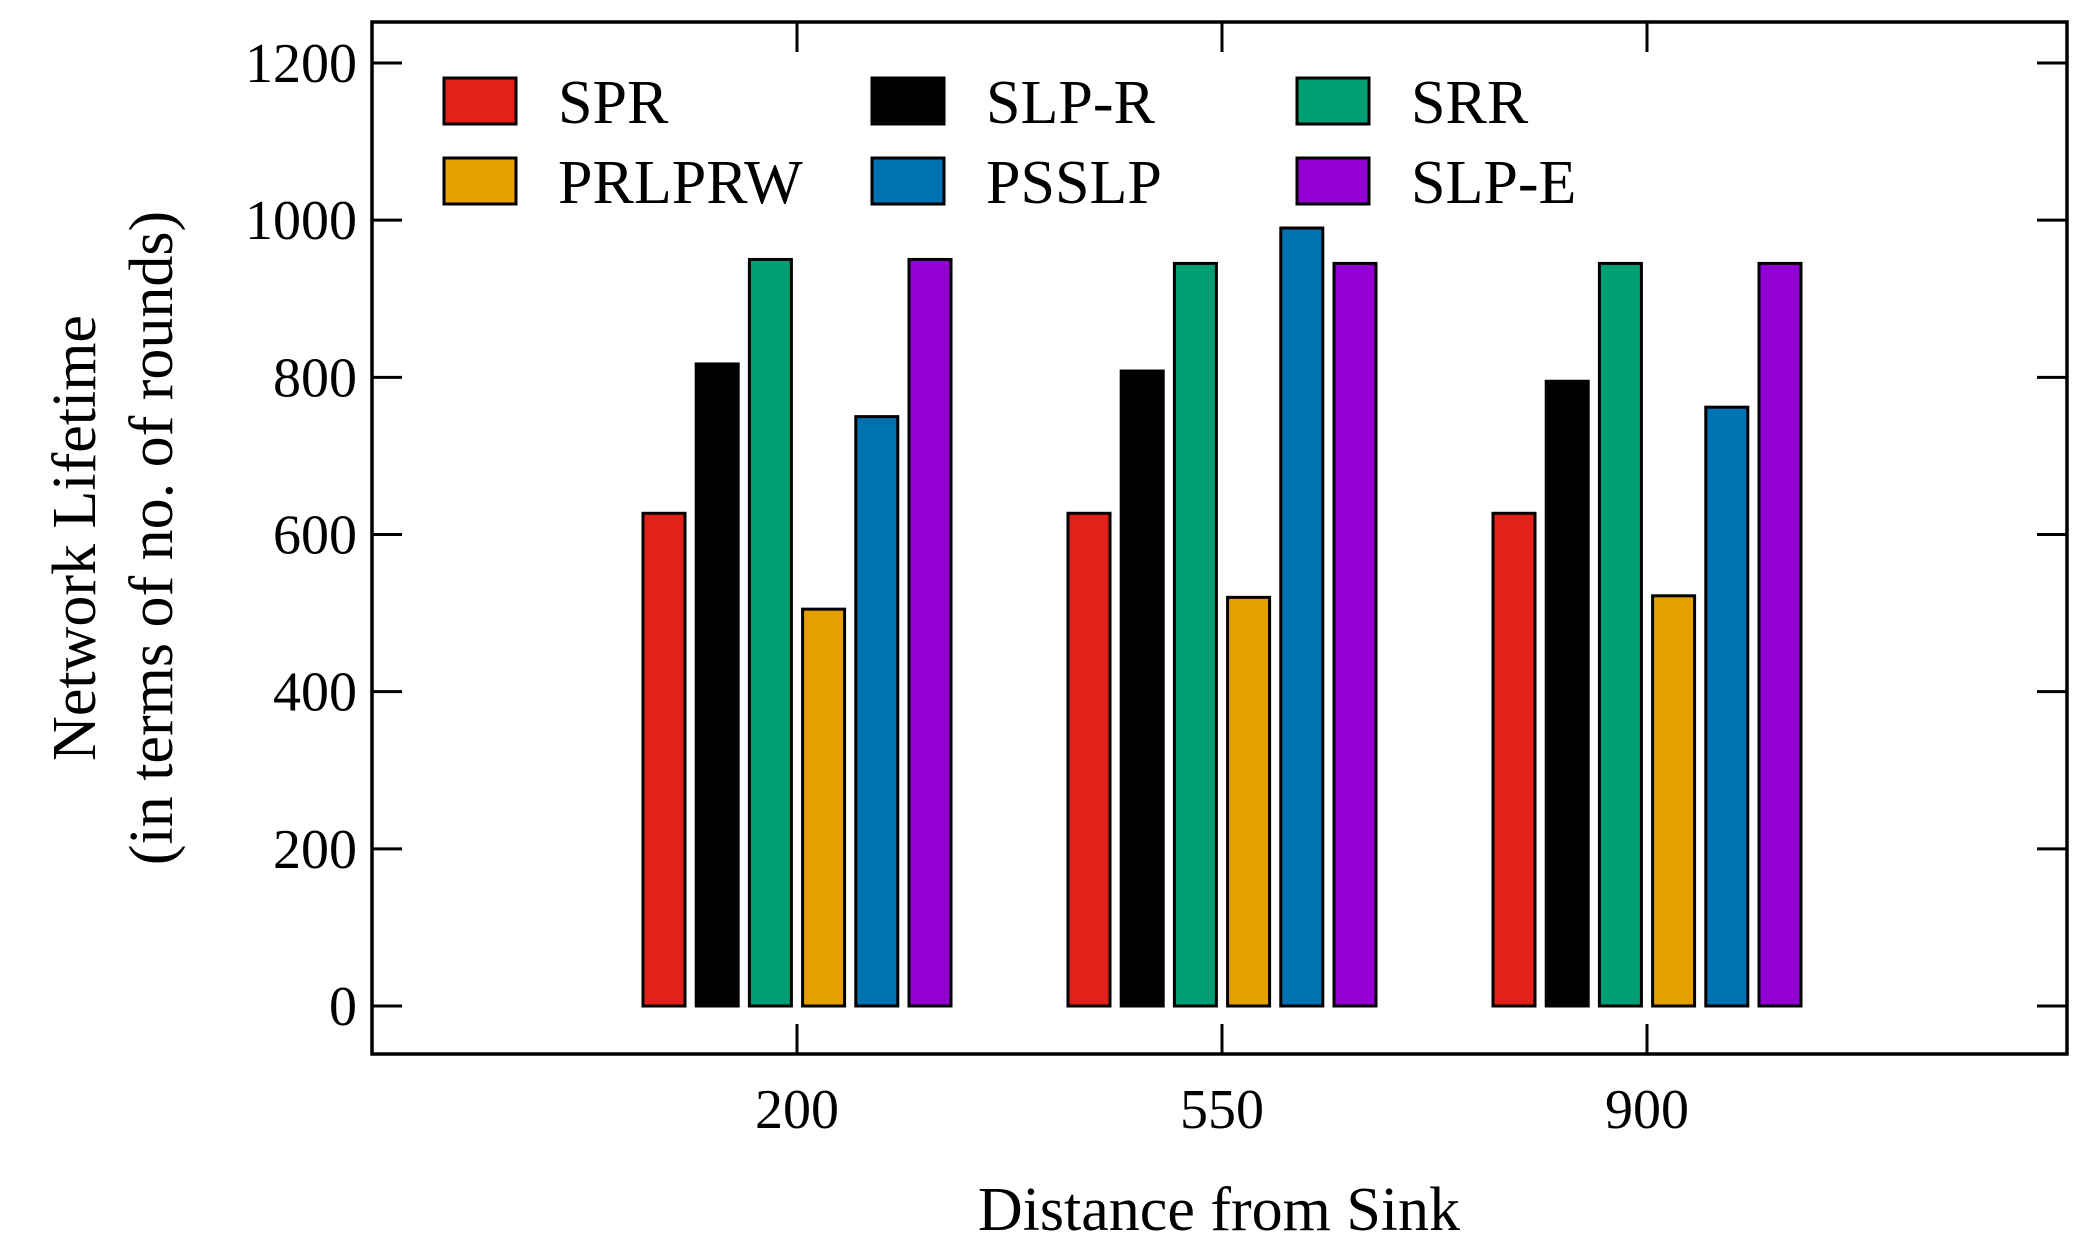  I want to click on legend-swatch-spr, so click(480, 101).